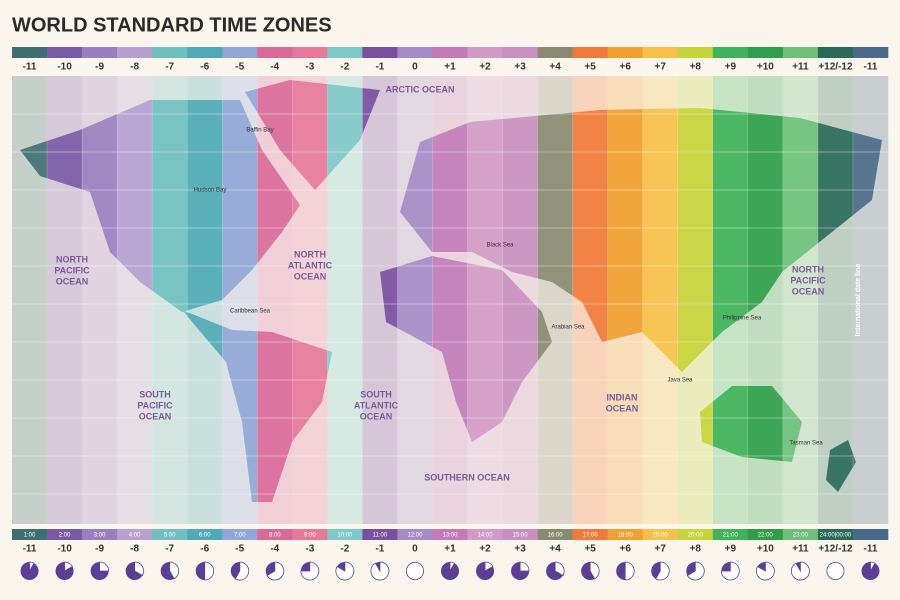 Image resolution: width=900 pixels, height=600 pixels. I want to click on time-label: 18:00, so click(626, 536).